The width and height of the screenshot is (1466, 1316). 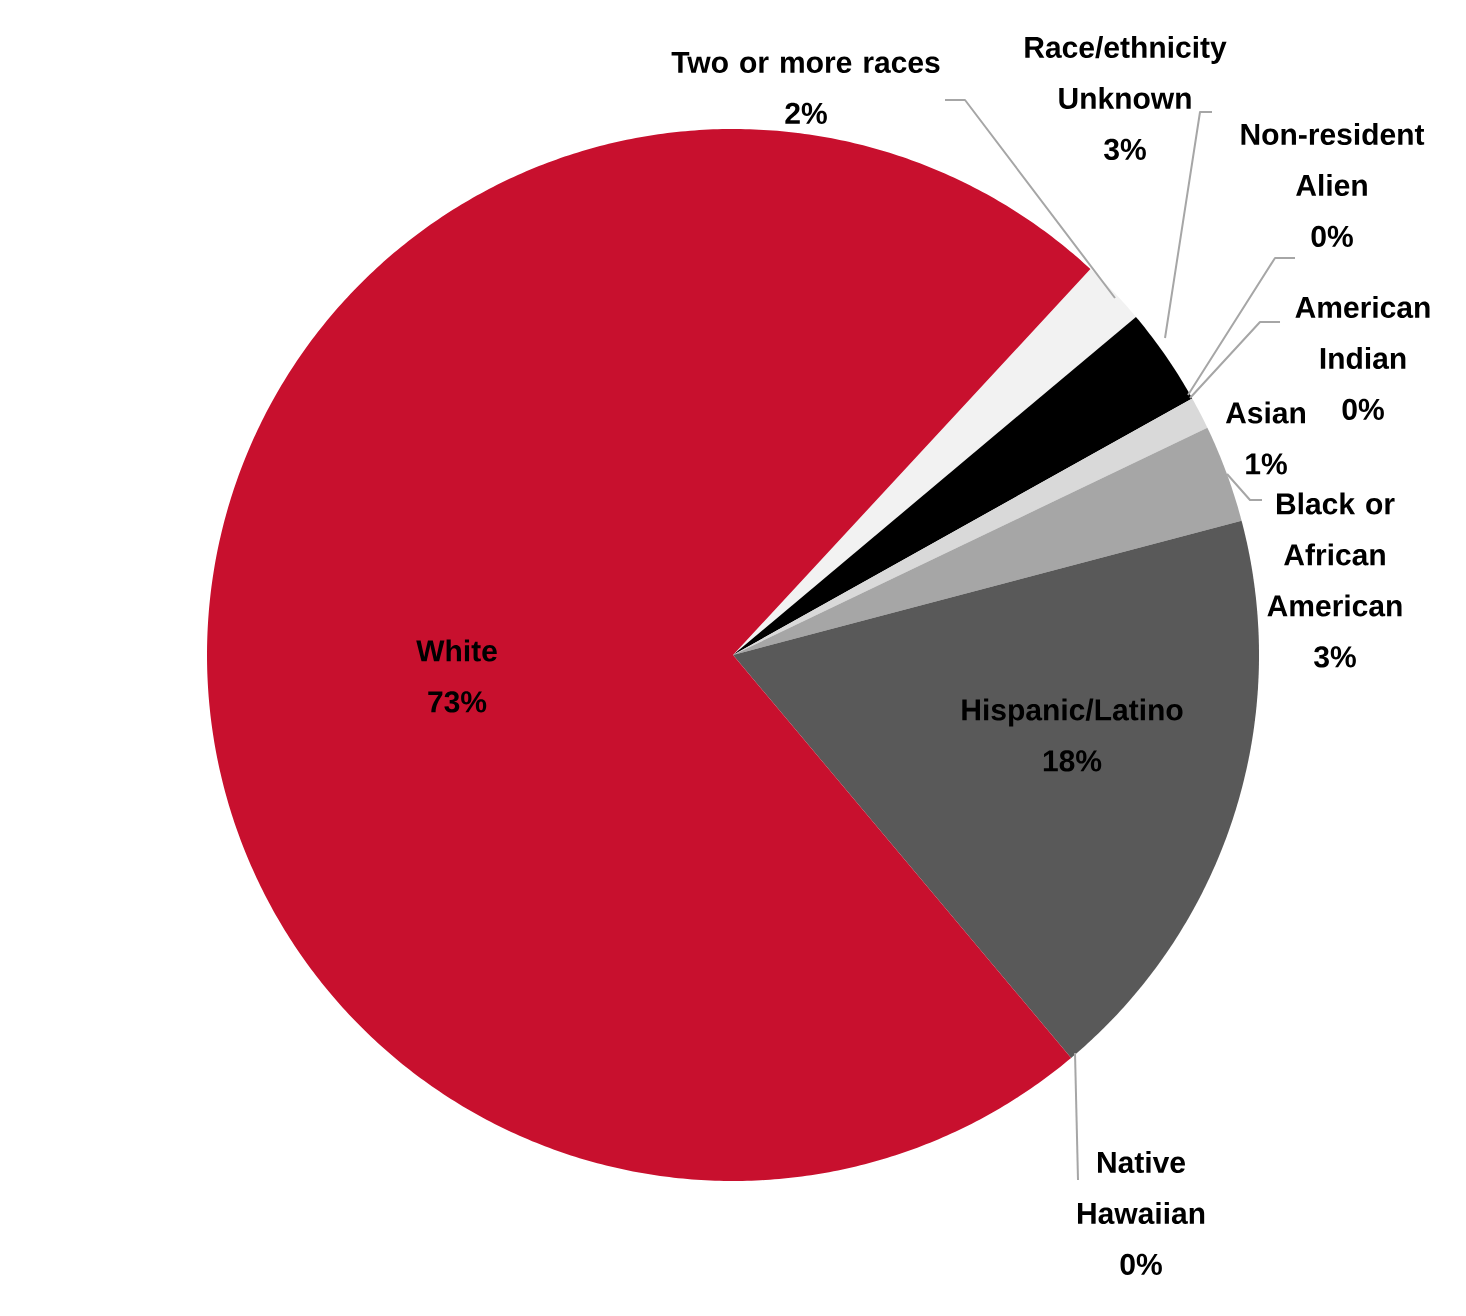 What do you see at coordinates (457, 702) in the screenshot?
I see `data-label: 73%` at bounding box center [457, 702].